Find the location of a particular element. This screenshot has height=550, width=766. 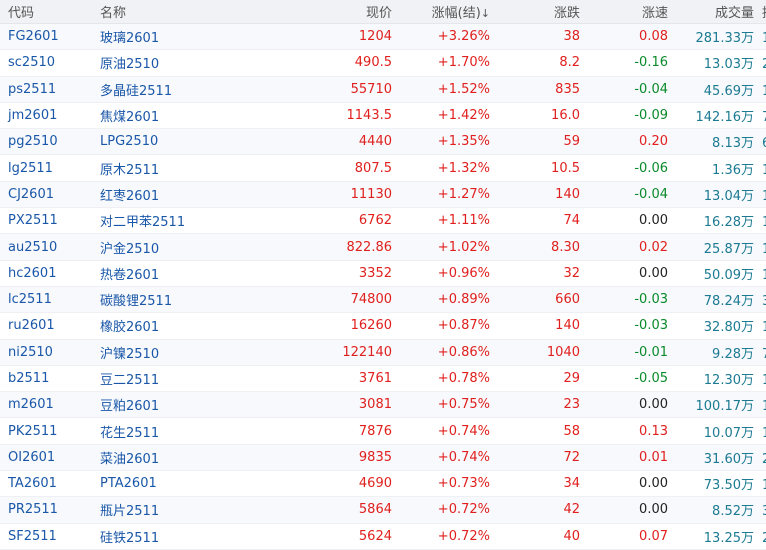

row-price: 3352 is located at coordinates (375, 273).